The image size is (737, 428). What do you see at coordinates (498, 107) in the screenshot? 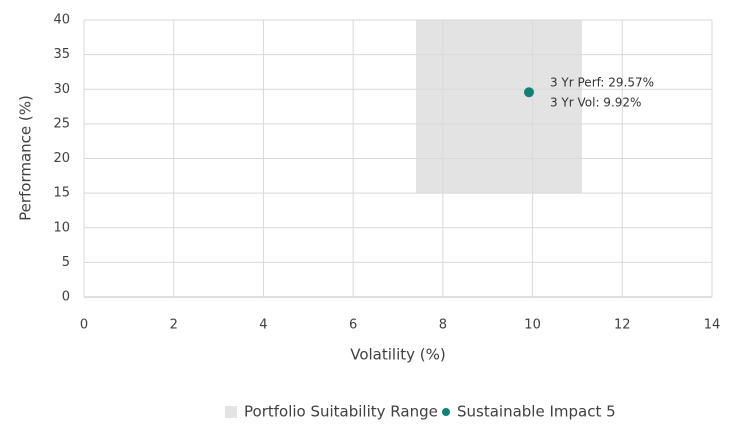
I see `suitability-range` at bounding box center [498, 107].